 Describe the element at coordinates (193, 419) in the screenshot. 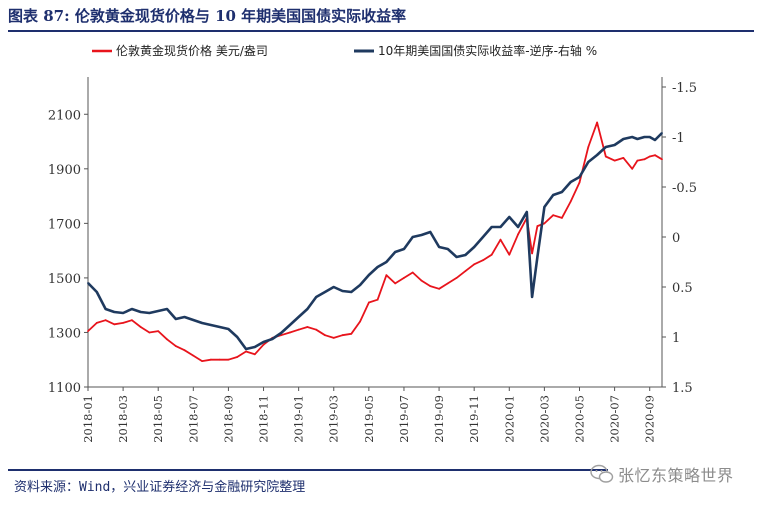

I see `x-tick-label: 2018-07` at that location.